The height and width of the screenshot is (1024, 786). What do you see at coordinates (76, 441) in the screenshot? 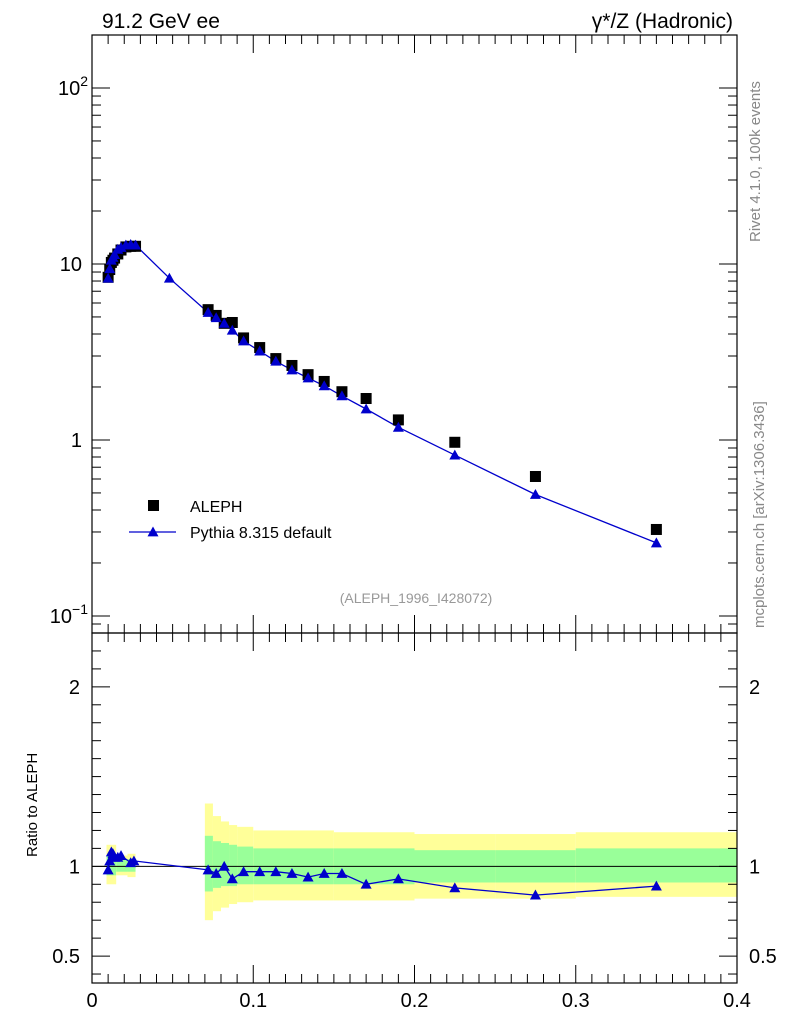
I see `main-ytick-label: 1` at bounding box center [76, 441].